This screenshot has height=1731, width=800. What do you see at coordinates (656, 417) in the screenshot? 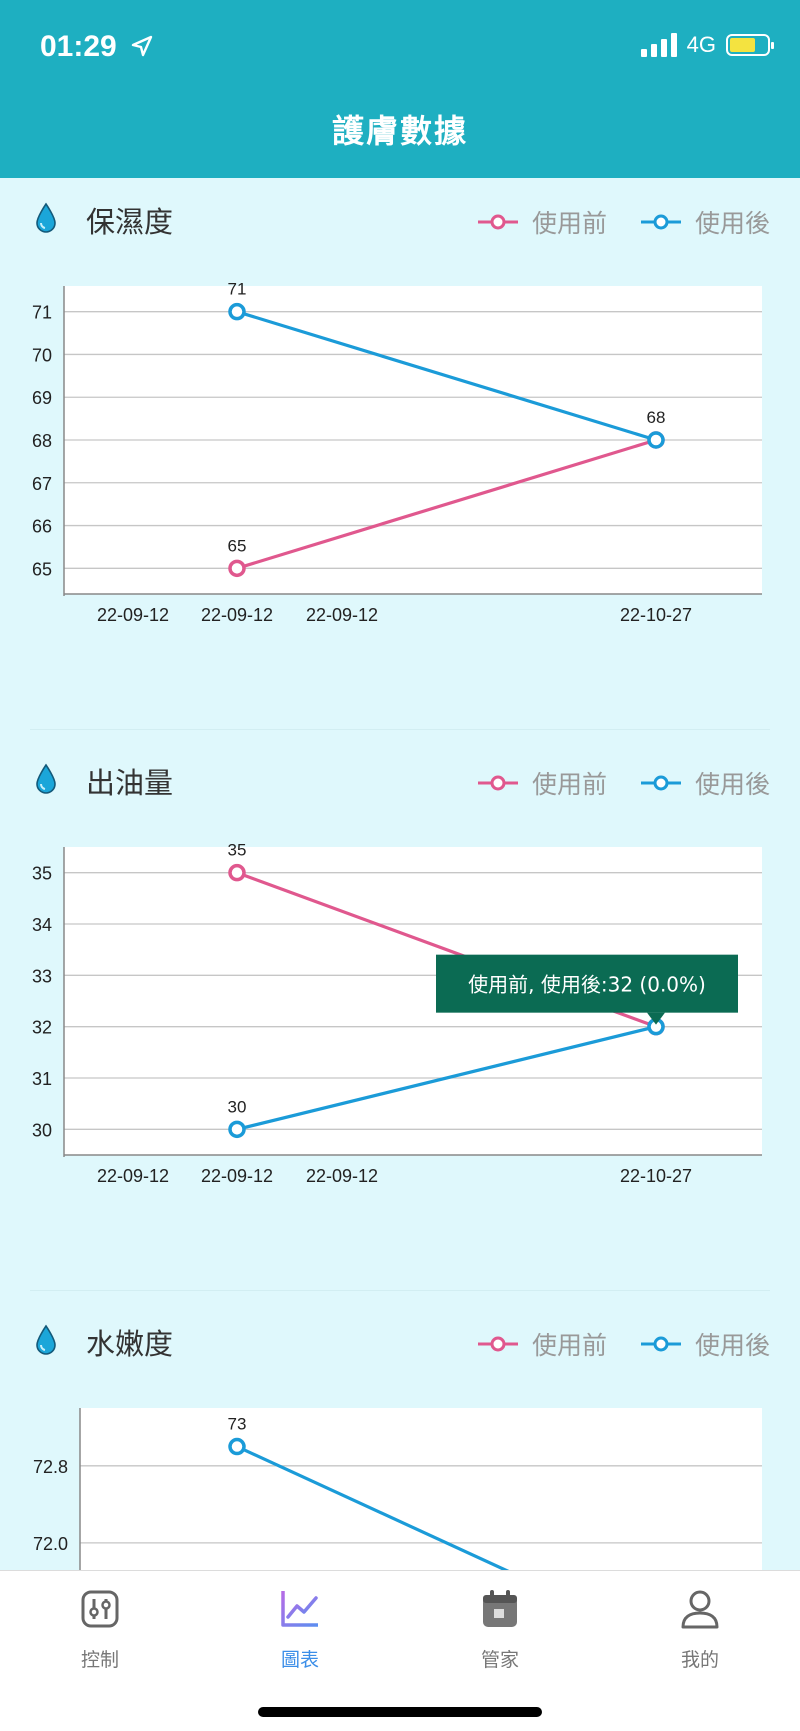
I see `data-label: 68` at bounding box center [656, 417].